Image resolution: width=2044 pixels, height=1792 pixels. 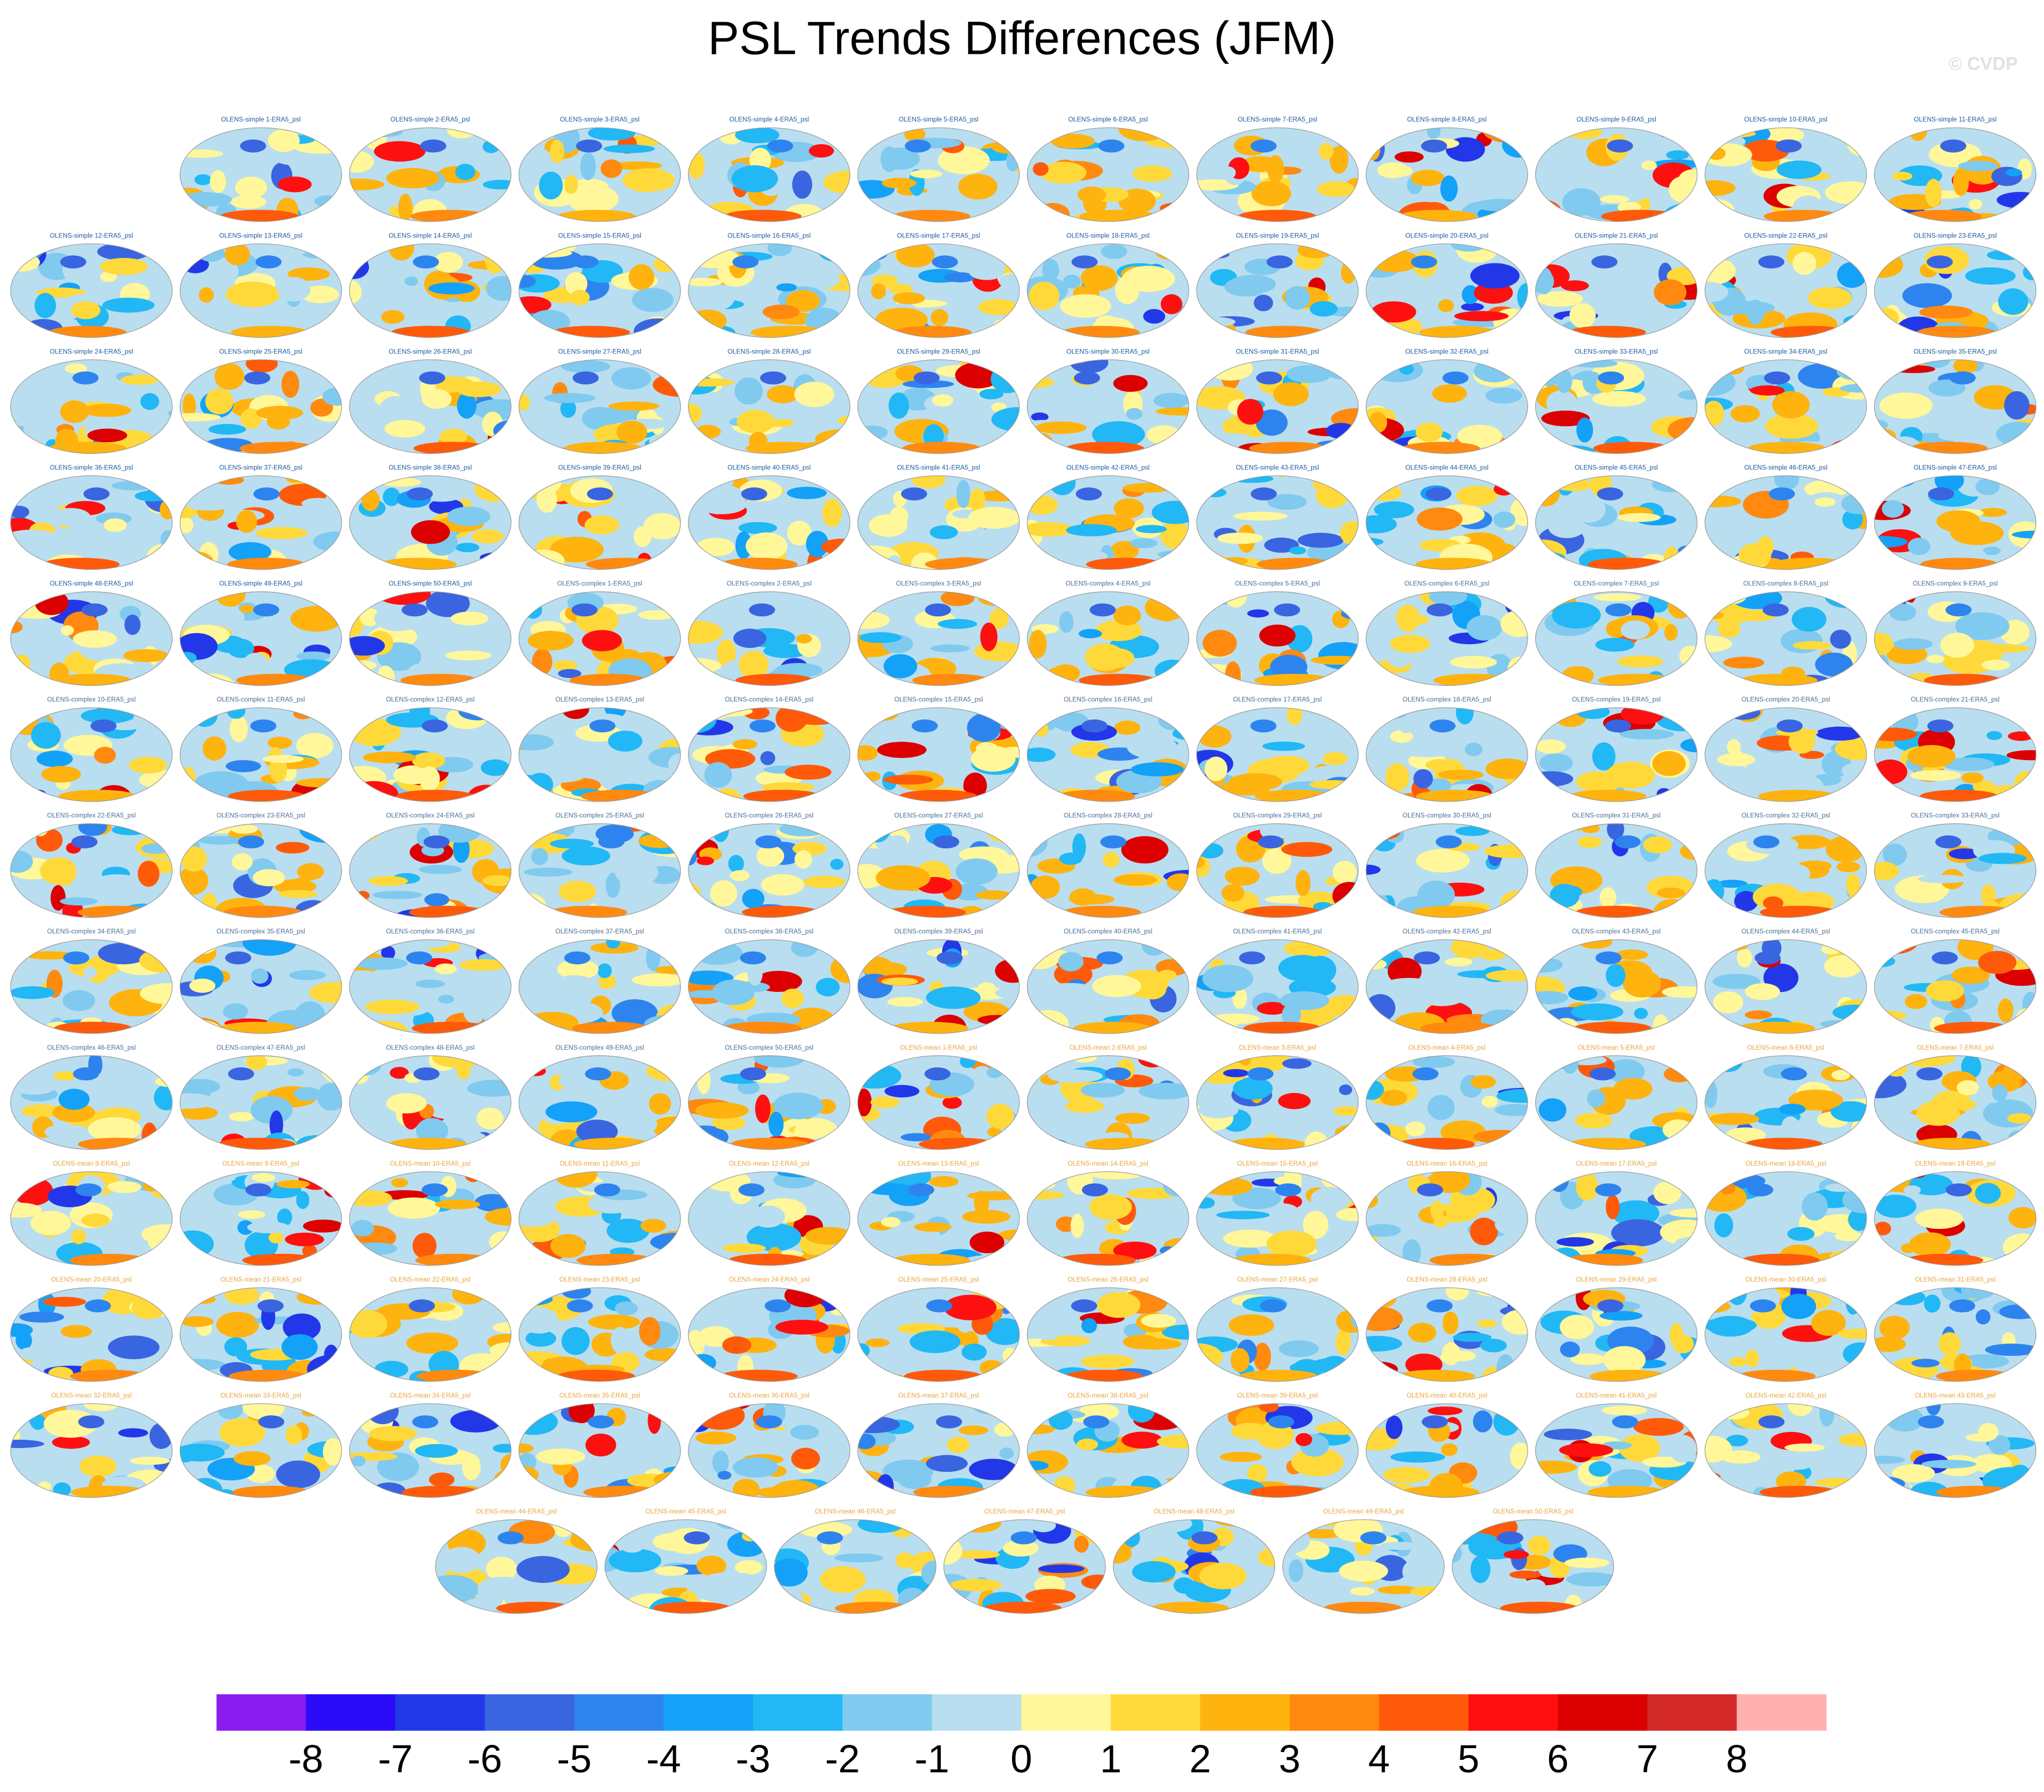 What do you see at coordinates (1108, 236) in the screenshot?
I see `panel-label: OLENS-simple 18-ERA5_psl` at bounding box center [1108, 236].